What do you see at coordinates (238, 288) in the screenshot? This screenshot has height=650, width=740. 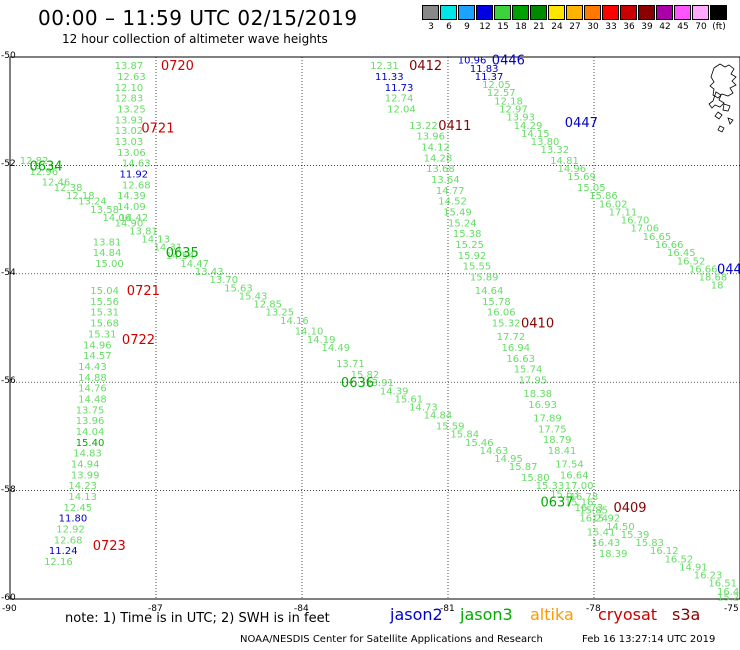 I see `swh-value-jason3: 15.63` at bounding box center [238, 288].